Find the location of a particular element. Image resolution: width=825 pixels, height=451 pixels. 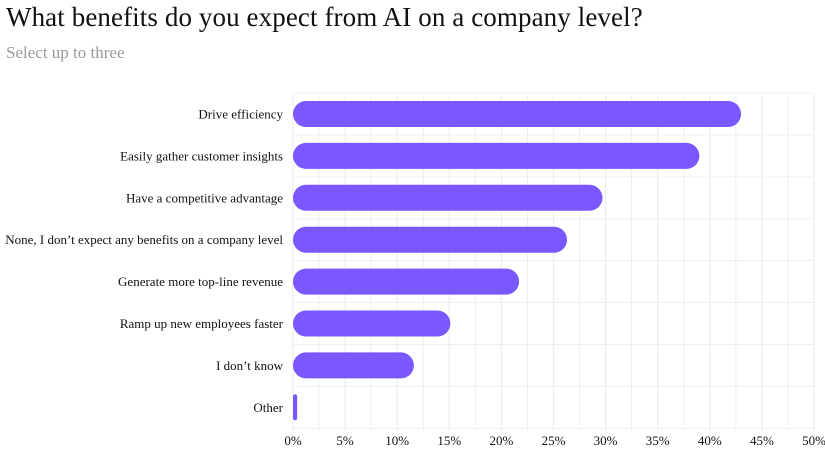

x-tick-label: 15% is located at coordinates (449, 440).